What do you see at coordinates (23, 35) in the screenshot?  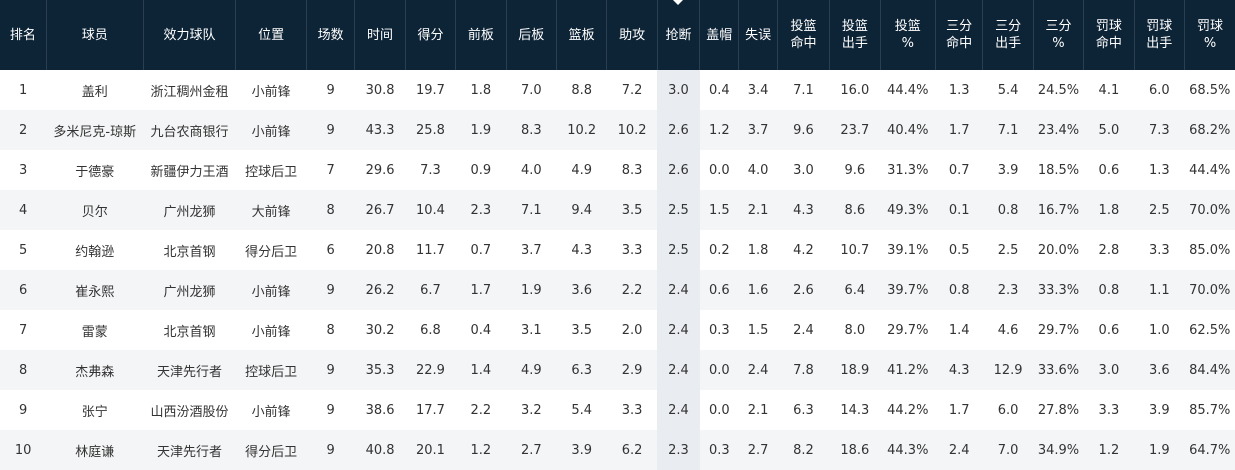 I see `column-header: 排名` at bounding box center [23, 35].